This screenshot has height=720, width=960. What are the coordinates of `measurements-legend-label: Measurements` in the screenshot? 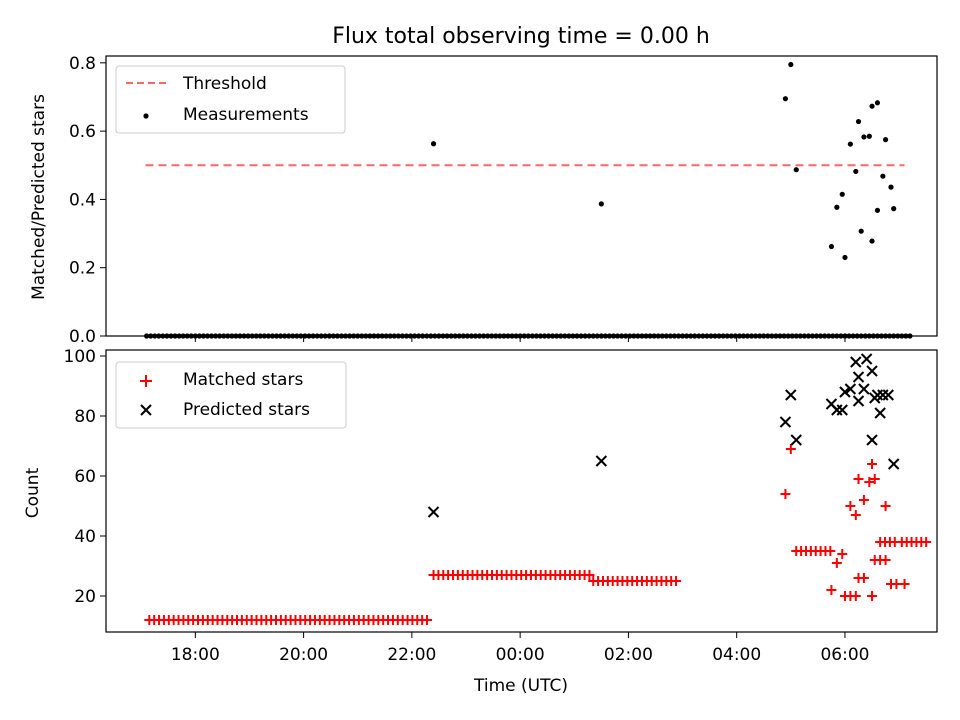 It's located at (246, 115).